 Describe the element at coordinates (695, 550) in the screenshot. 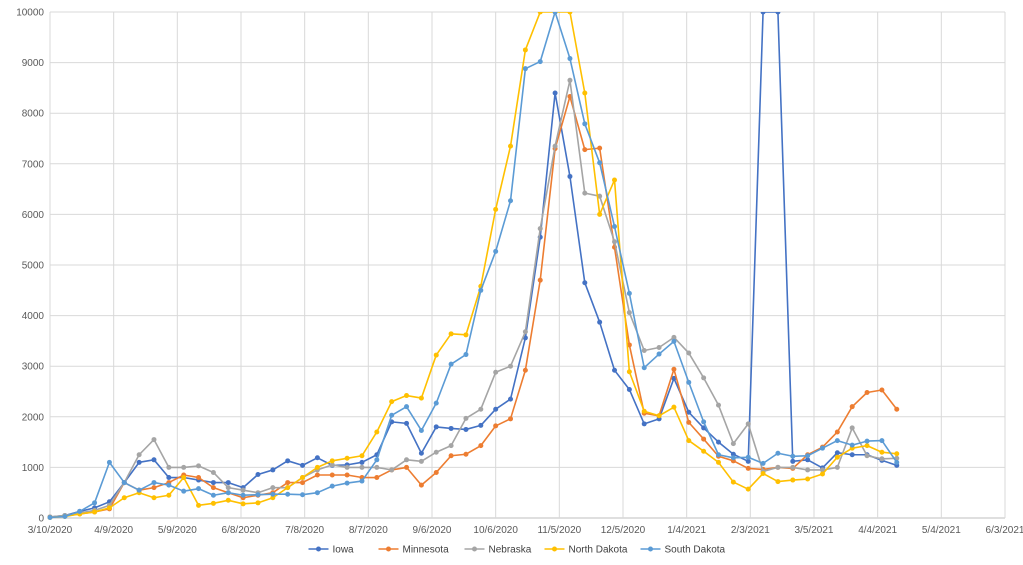

I see `legend-label: South Dakota` at that location.